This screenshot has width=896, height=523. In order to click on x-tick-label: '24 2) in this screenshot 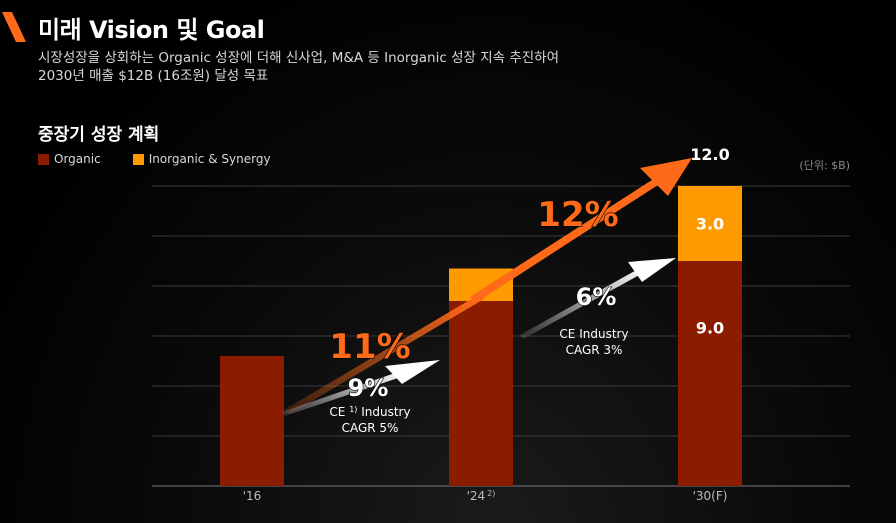, I will do `click(481, 496)`.